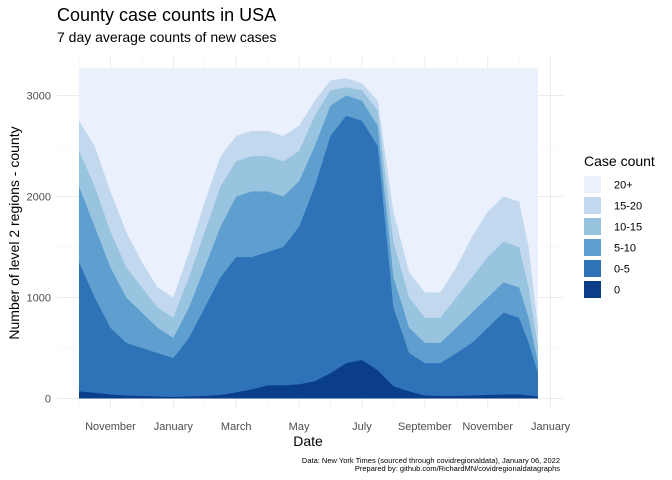 This screenshot has height=480, width=672. Describe the element at coordinates (628, 228) in the screenshot. I see `legend-label: 10-15` at that location.